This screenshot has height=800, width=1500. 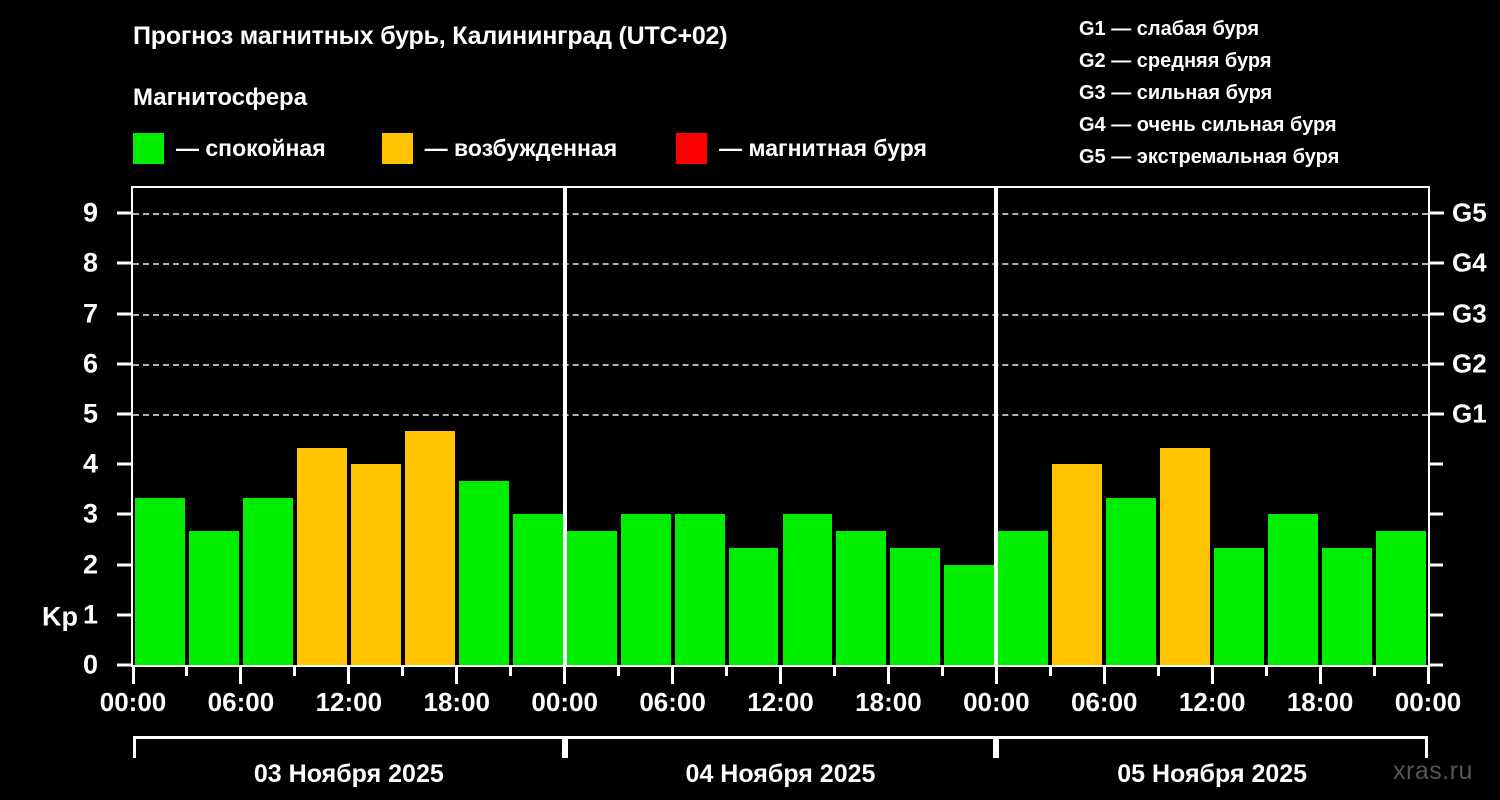 What do you see at coordinates (90, 614) in the screenshot?
I see `y-tick-label-1: 1` at bounding box center [90, 614].